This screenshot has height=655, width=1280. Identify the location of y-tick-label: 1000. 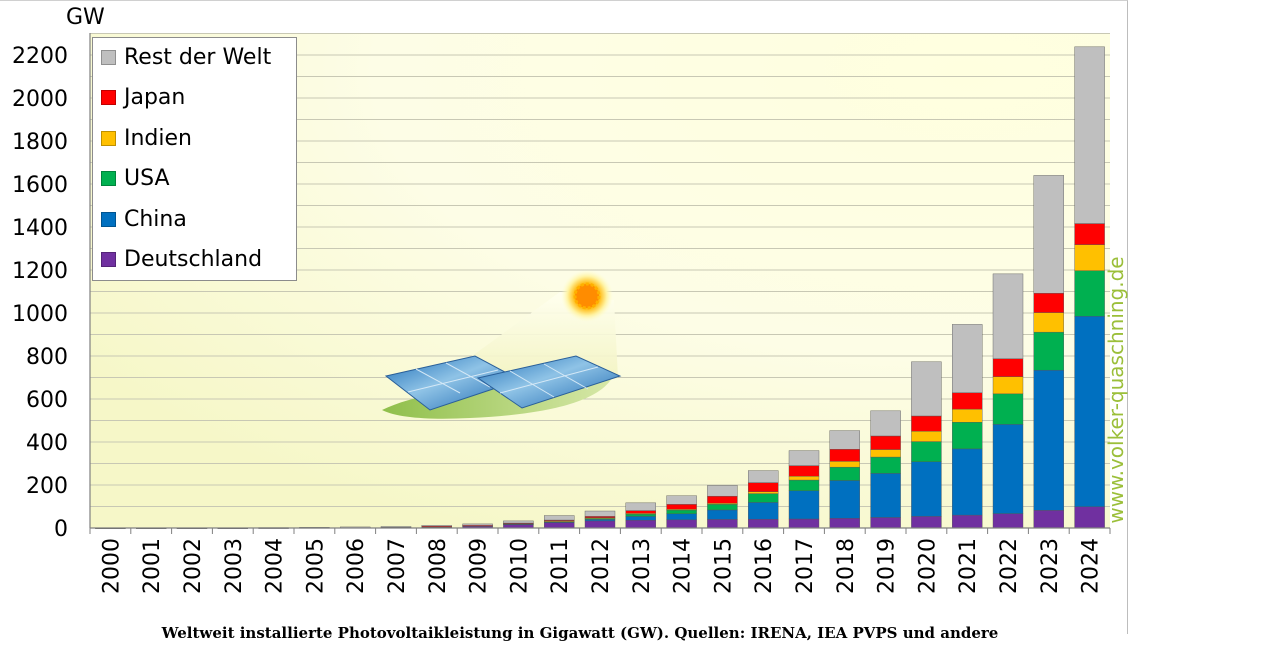
(40, 314).